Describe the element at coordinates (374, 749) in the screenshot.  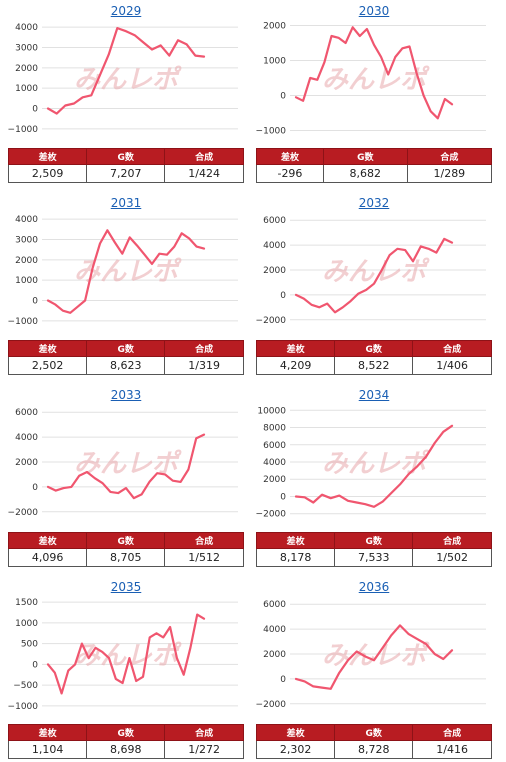
I see `game-count-value: 8,728` at that location.